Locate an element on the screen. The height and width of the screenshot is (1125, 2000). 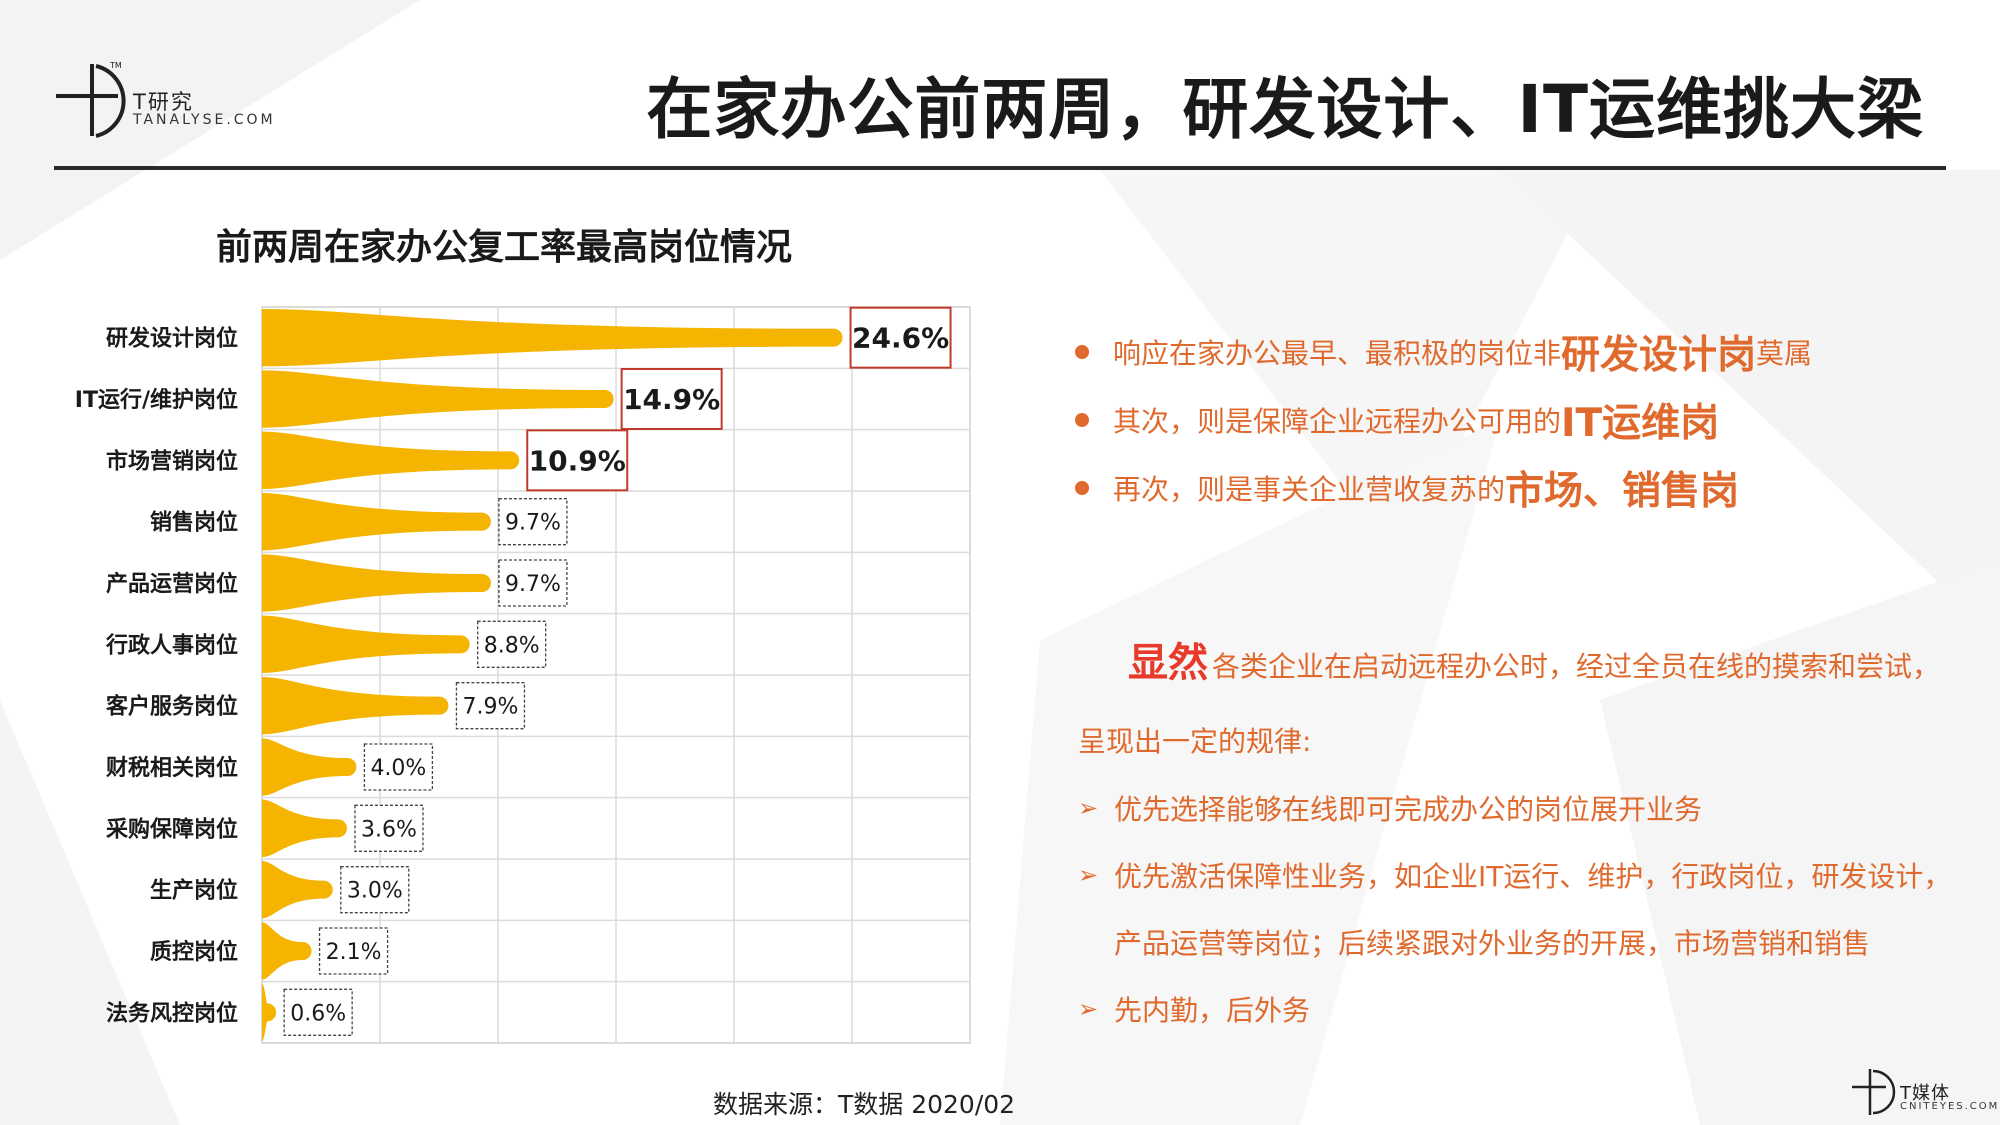
data-label: 3.6% is located at coordinates (389, 829).